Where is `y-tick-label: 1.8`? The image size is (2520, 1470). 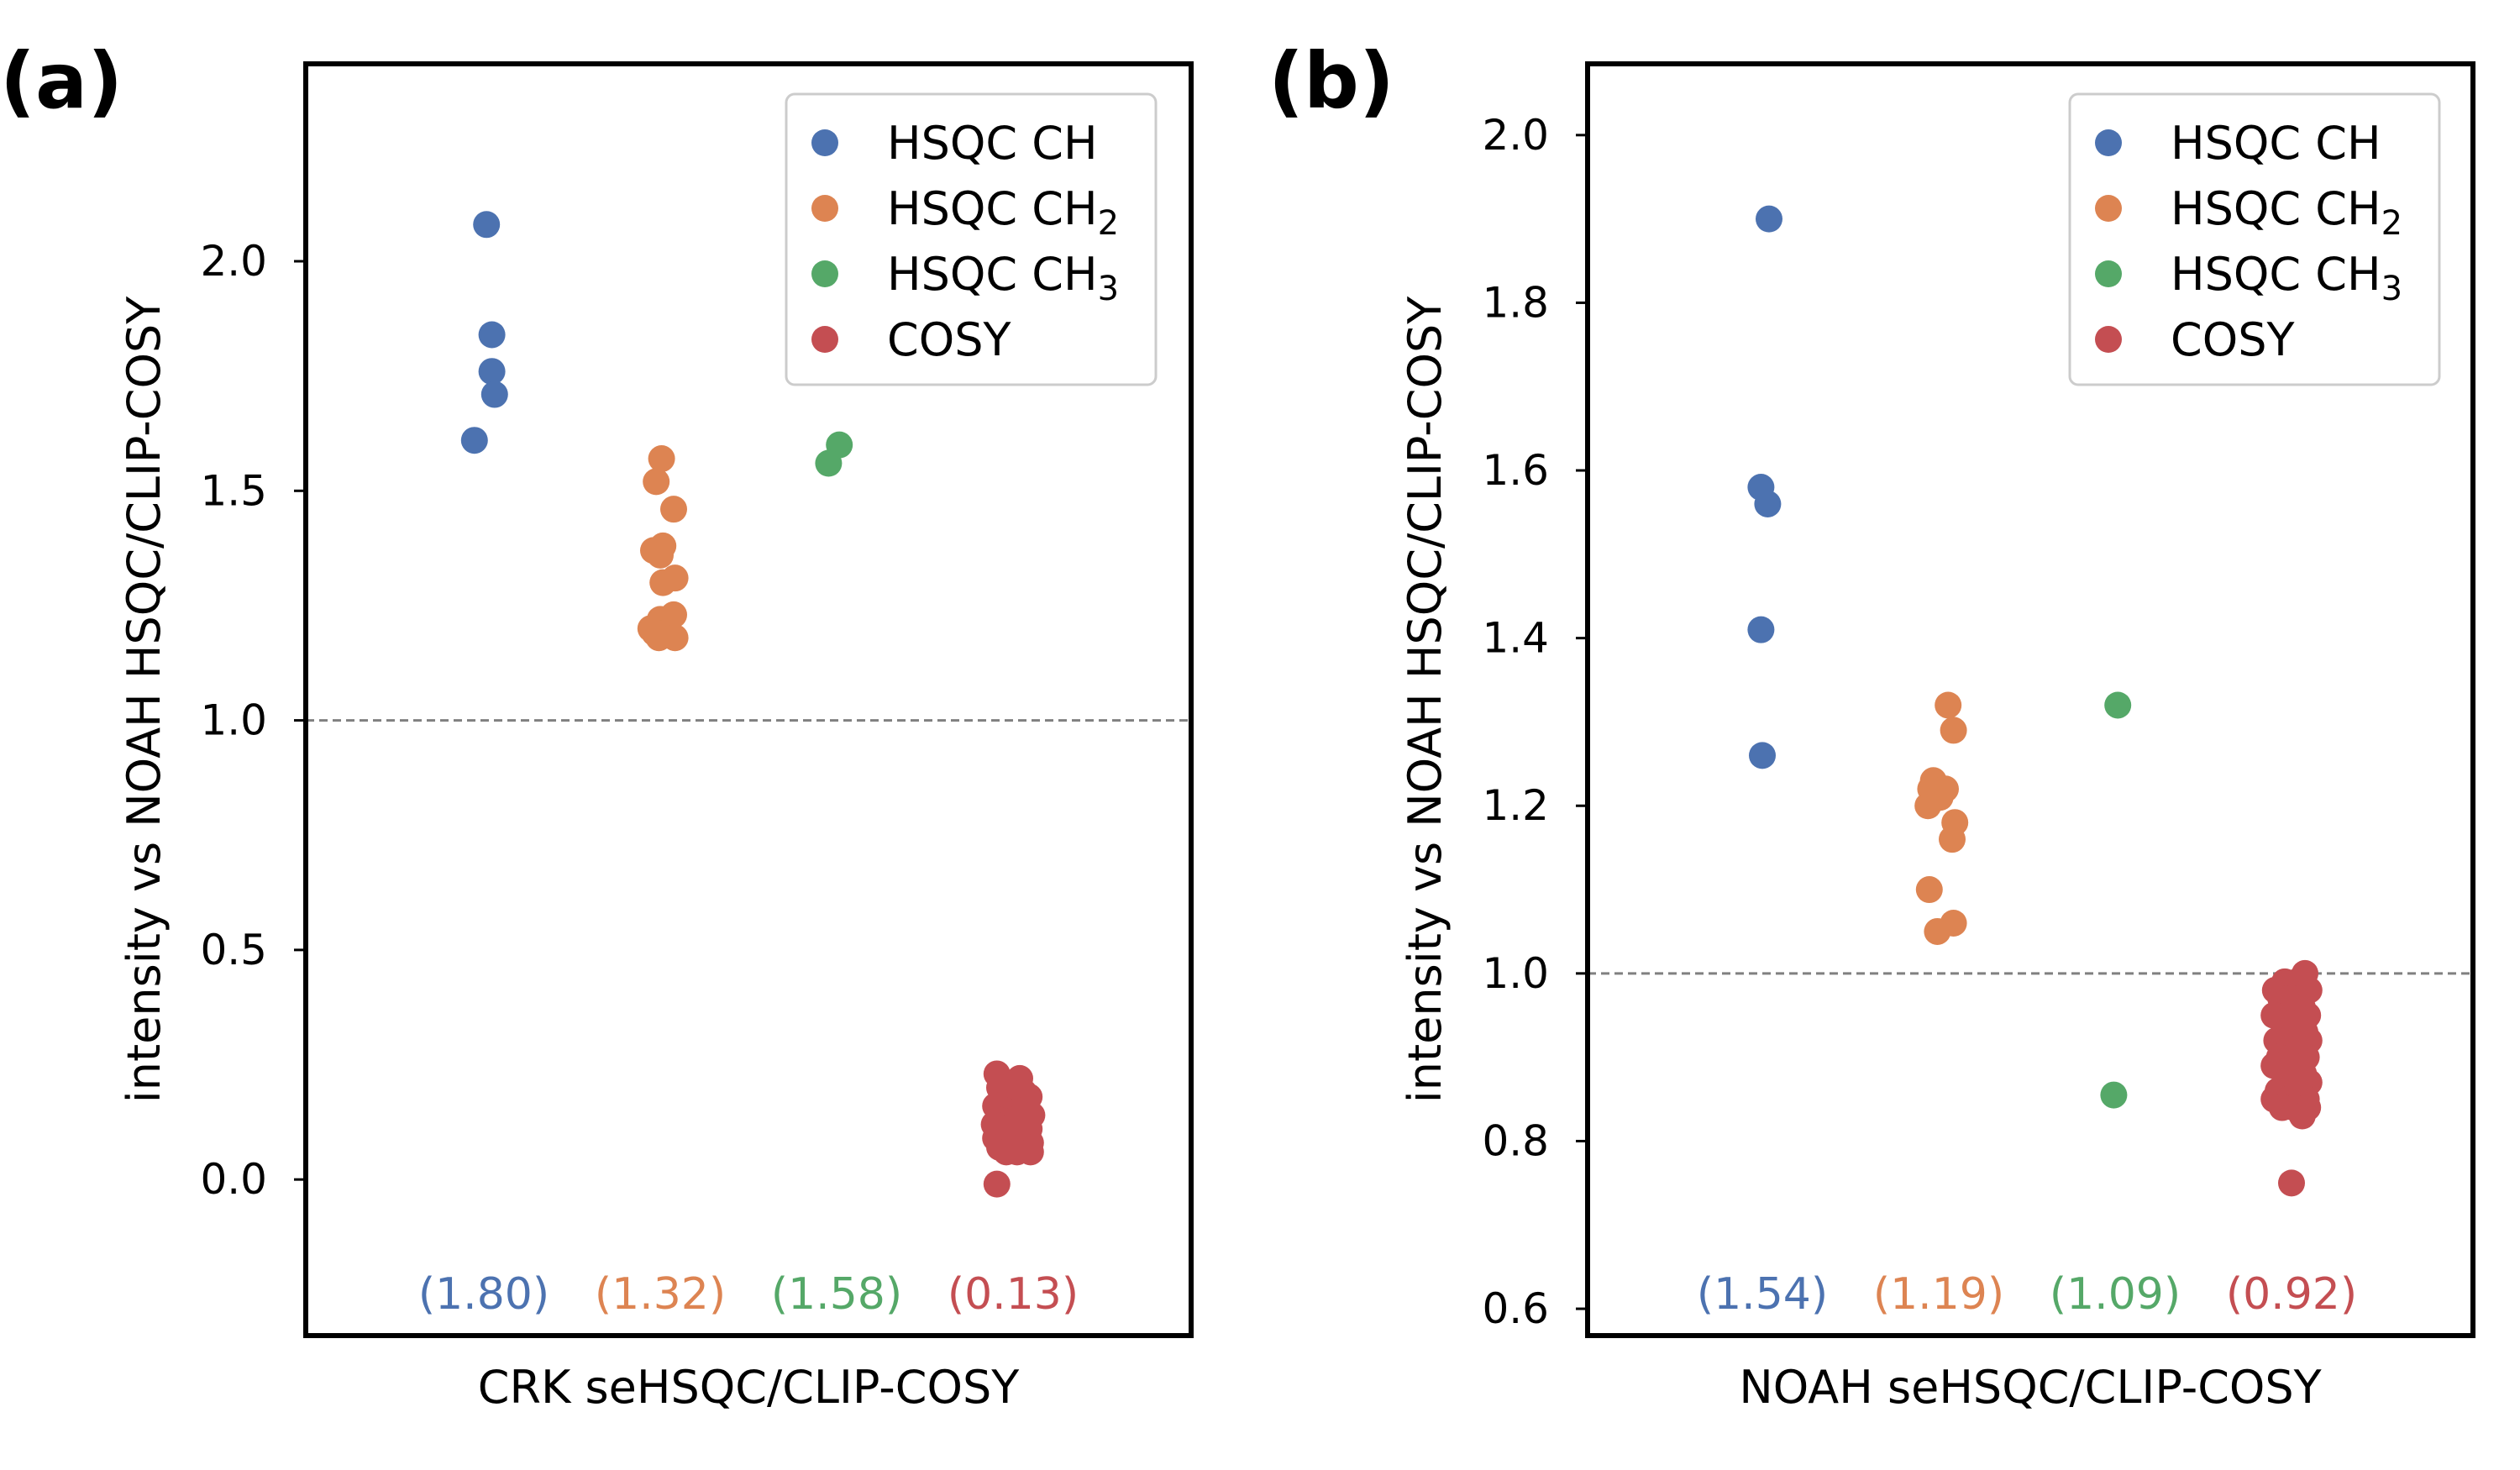 y-tick-label: 1.8 is located at coordinates (1515, 302).